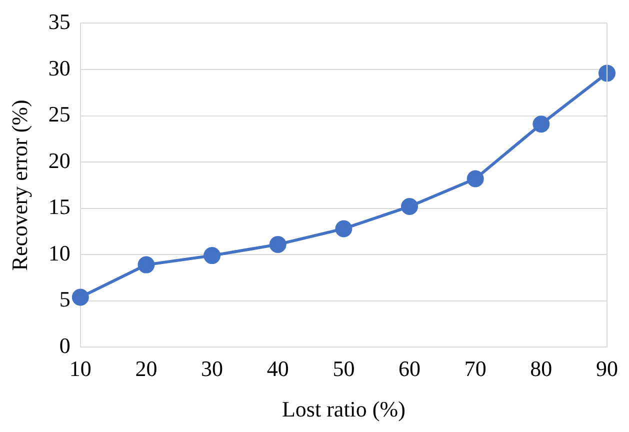 This screenshot has width=629, height=432. Describe the element at coordinates (19, 185) in the screenshot. I see `y-axis-title: Recovery error (%)` at that location.